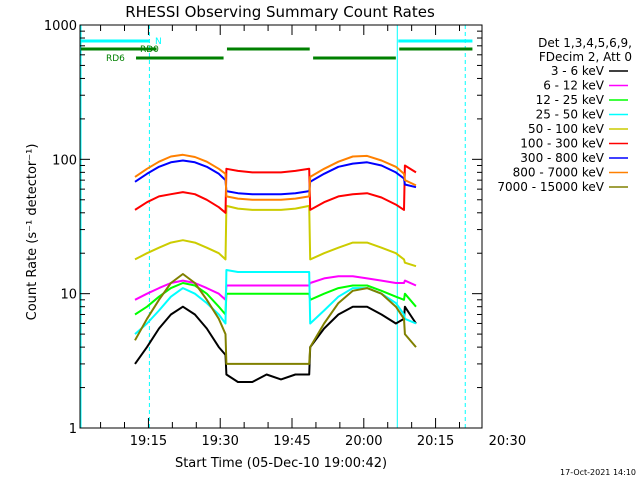 This screenshot has height=480, width=640. I want to click on legend-label: 800 - 7000 keV, so click(559, 173).